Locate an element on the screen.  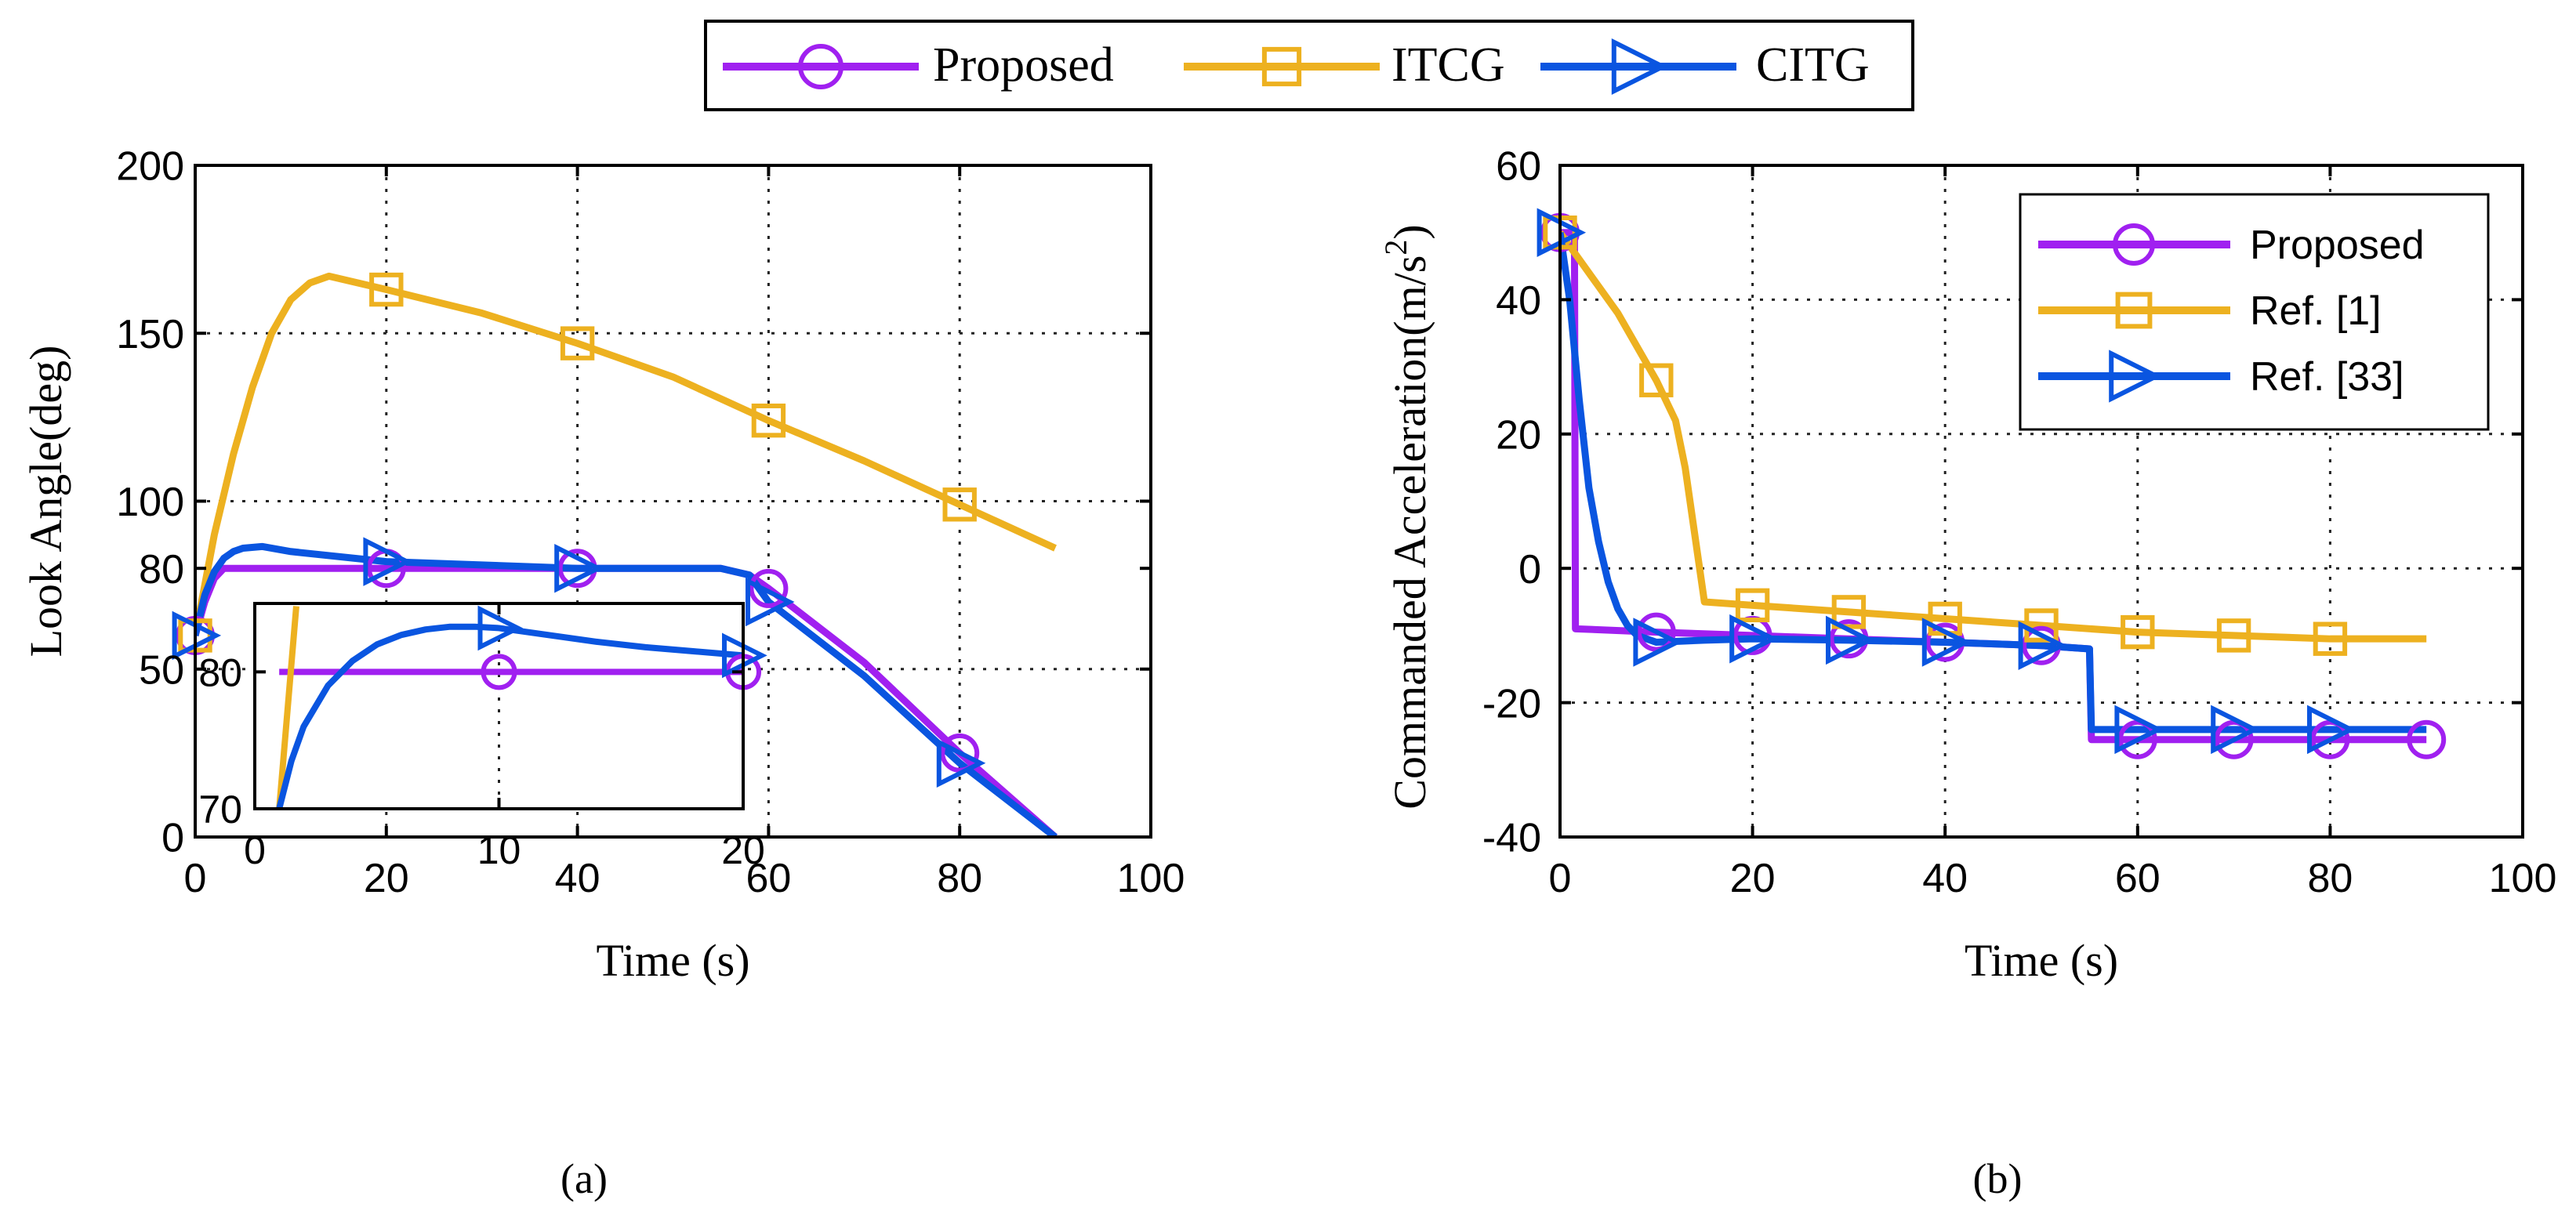
chart-b-ytick-label-5: 60 is located at coordinates (1519, 167).